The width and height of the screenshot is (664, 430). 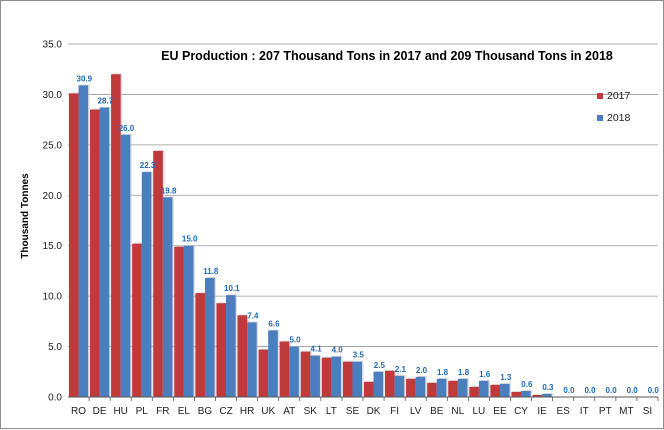 What do you see at coordinates (53, 297) in the screenshot?
I see `y-tick-label: 10.0` at bounding box center [53, 297].